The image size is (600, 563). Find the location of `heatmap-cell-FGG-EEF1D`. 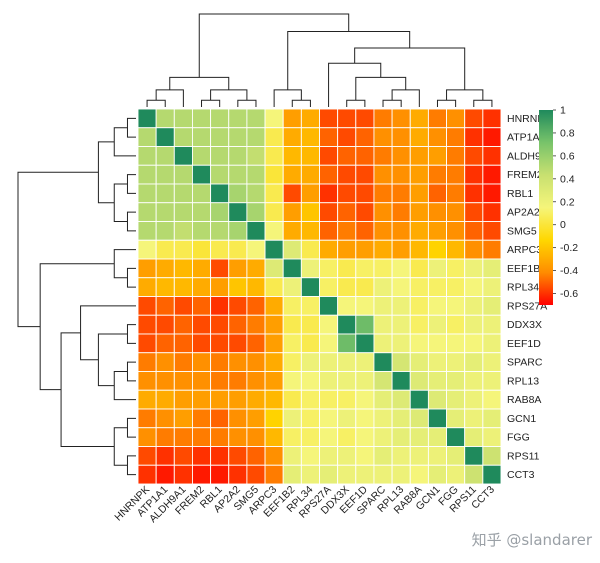

heatmap-cell-FGG-EEF1D is located at coordinates (365, 437).